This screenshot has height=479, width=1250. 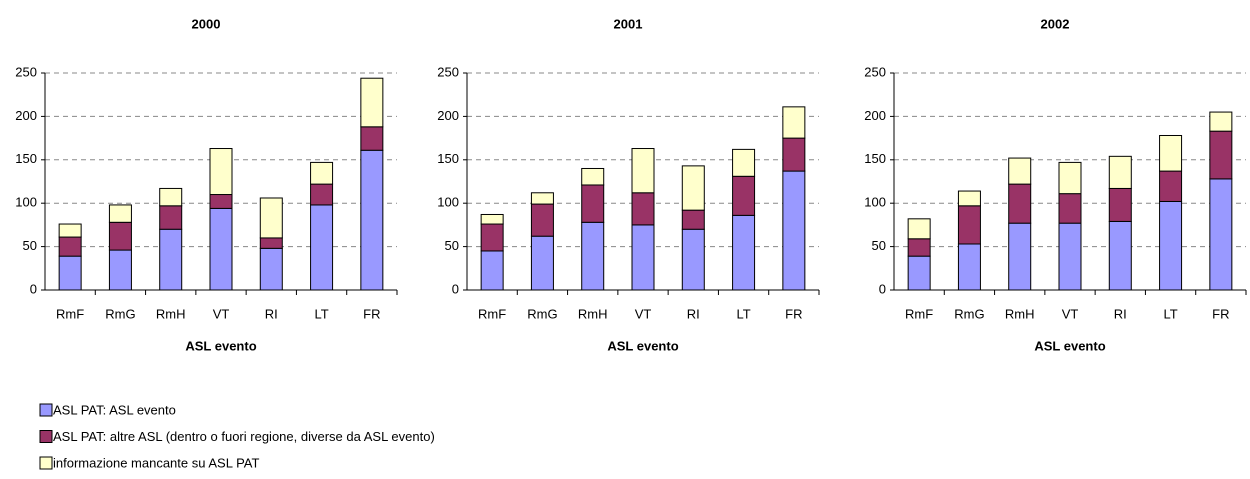 I want to click on legend-label: informazione mancante su ASL PAT, so click(x=156, y=462).